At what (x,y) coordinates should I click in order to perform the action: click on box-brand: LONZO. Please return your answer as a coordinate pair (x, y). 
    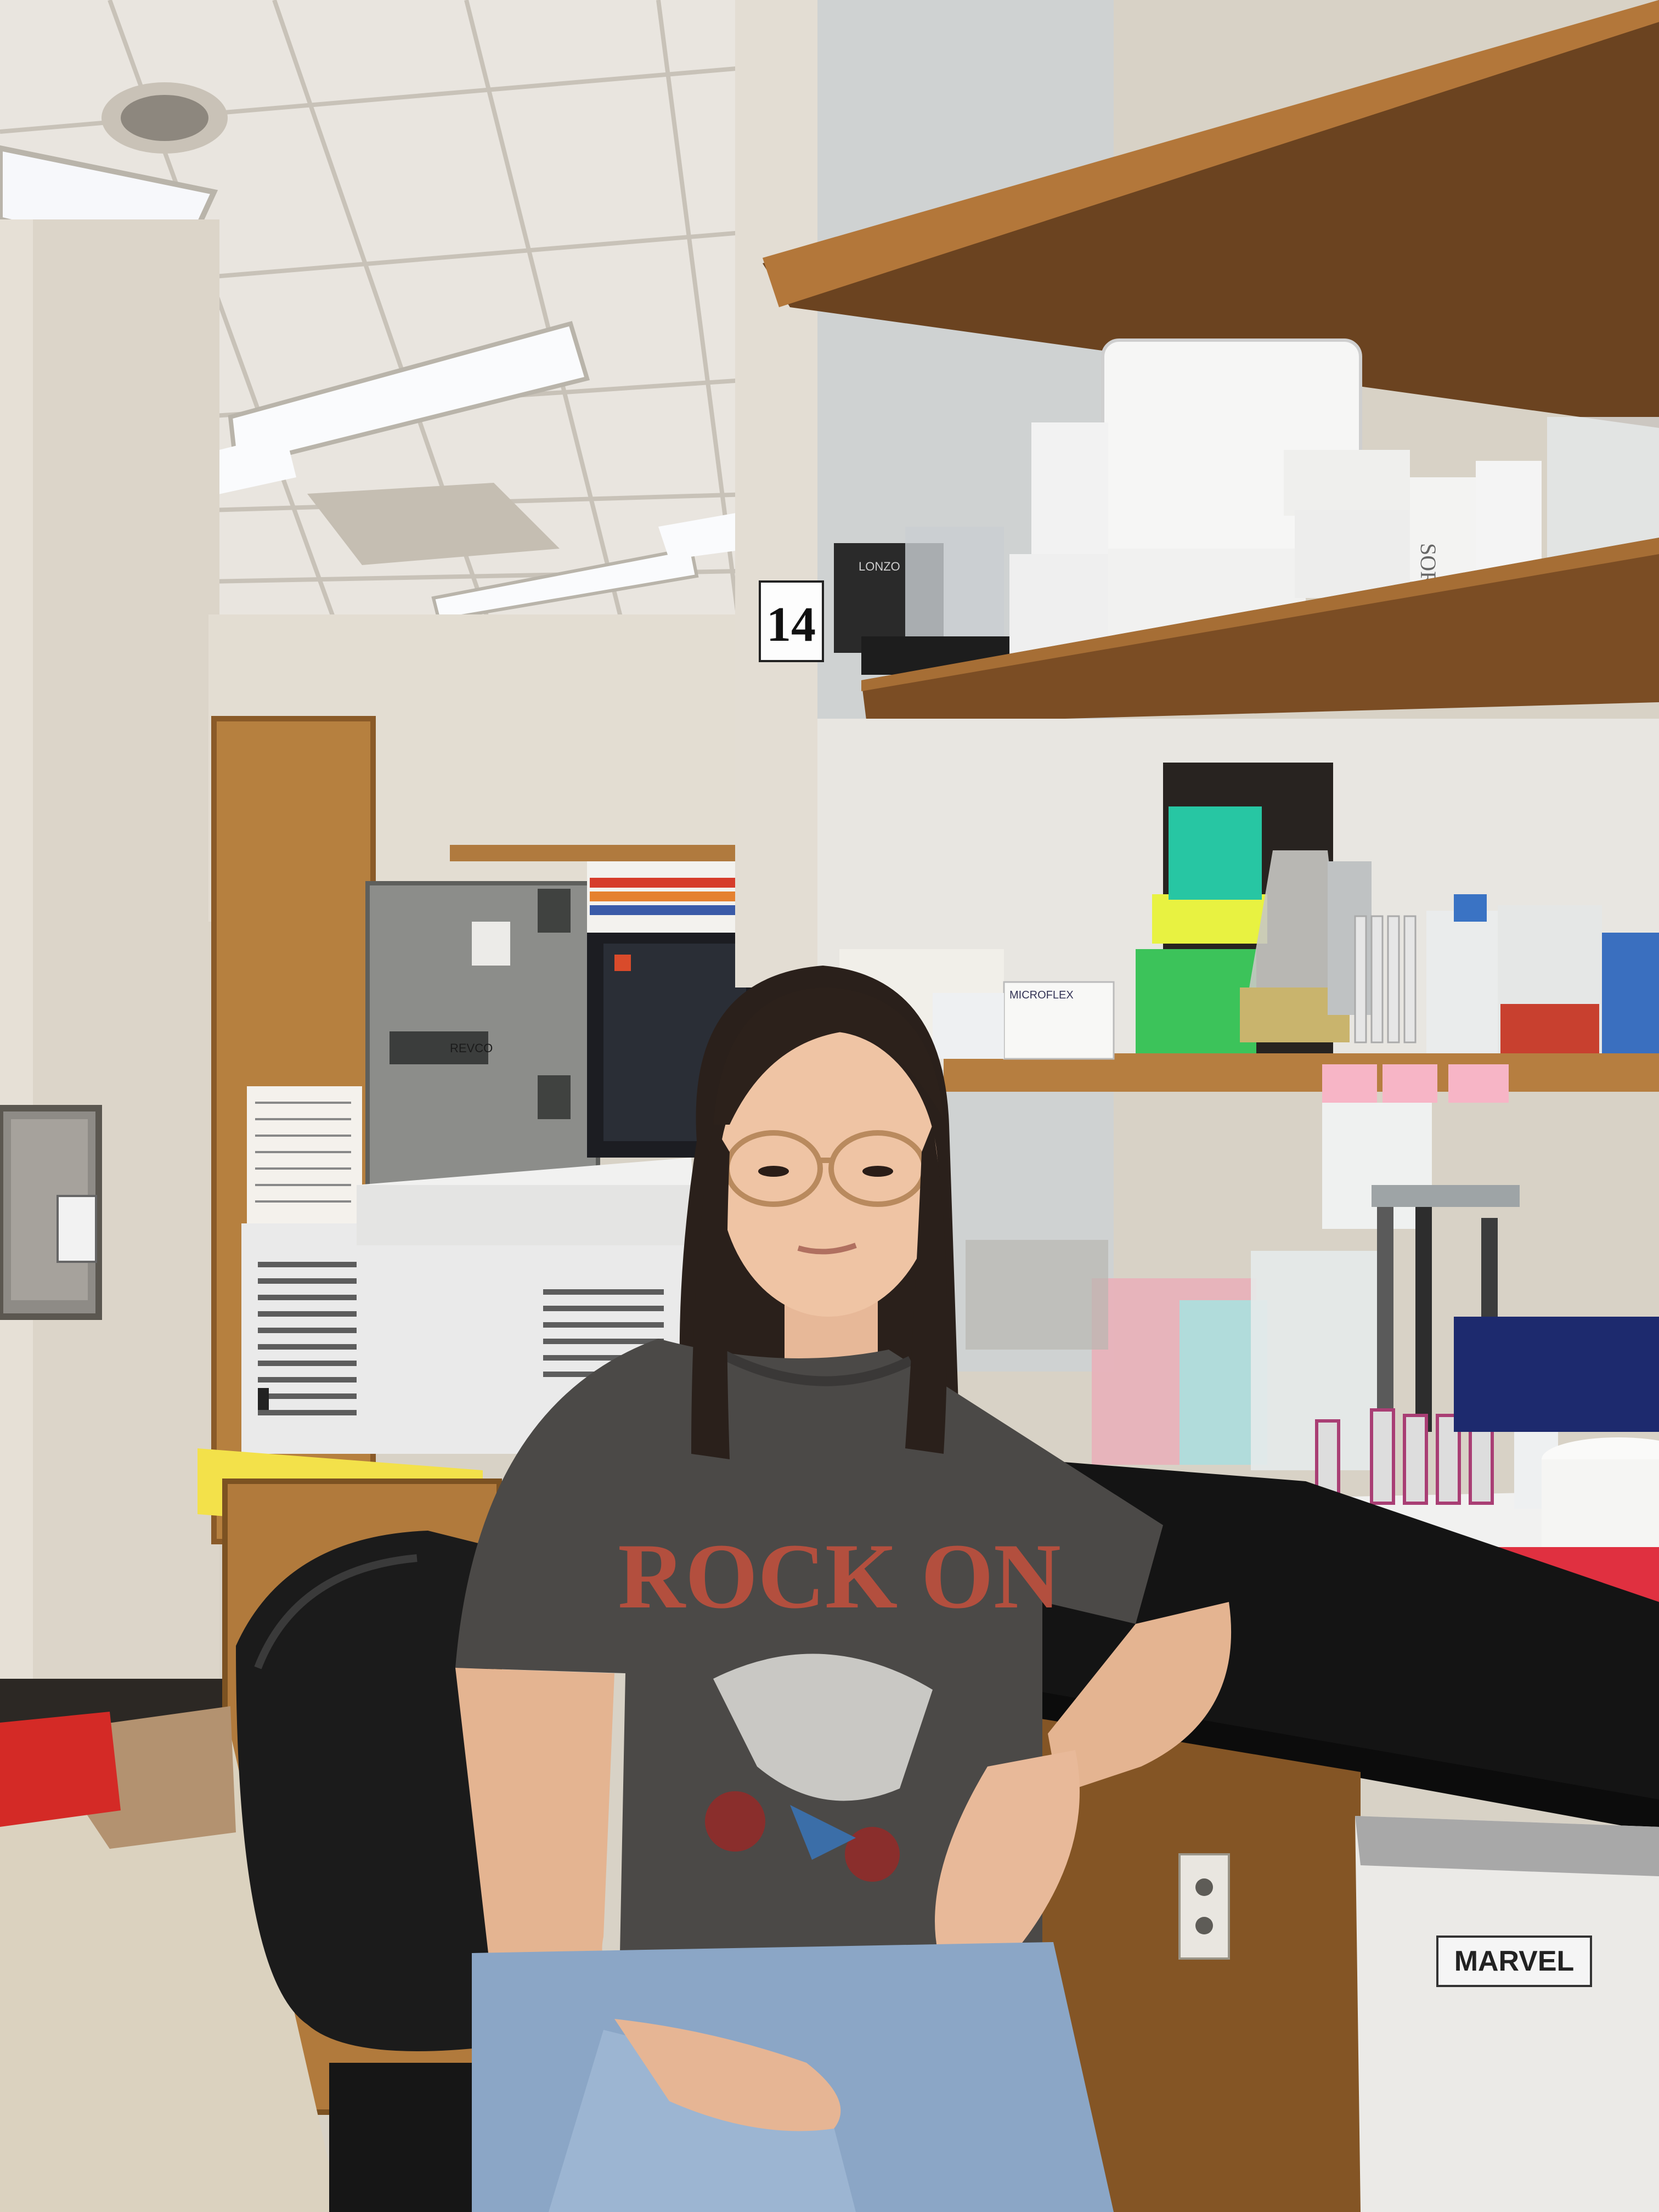
    Looking at the image, I should click on (880, 567).